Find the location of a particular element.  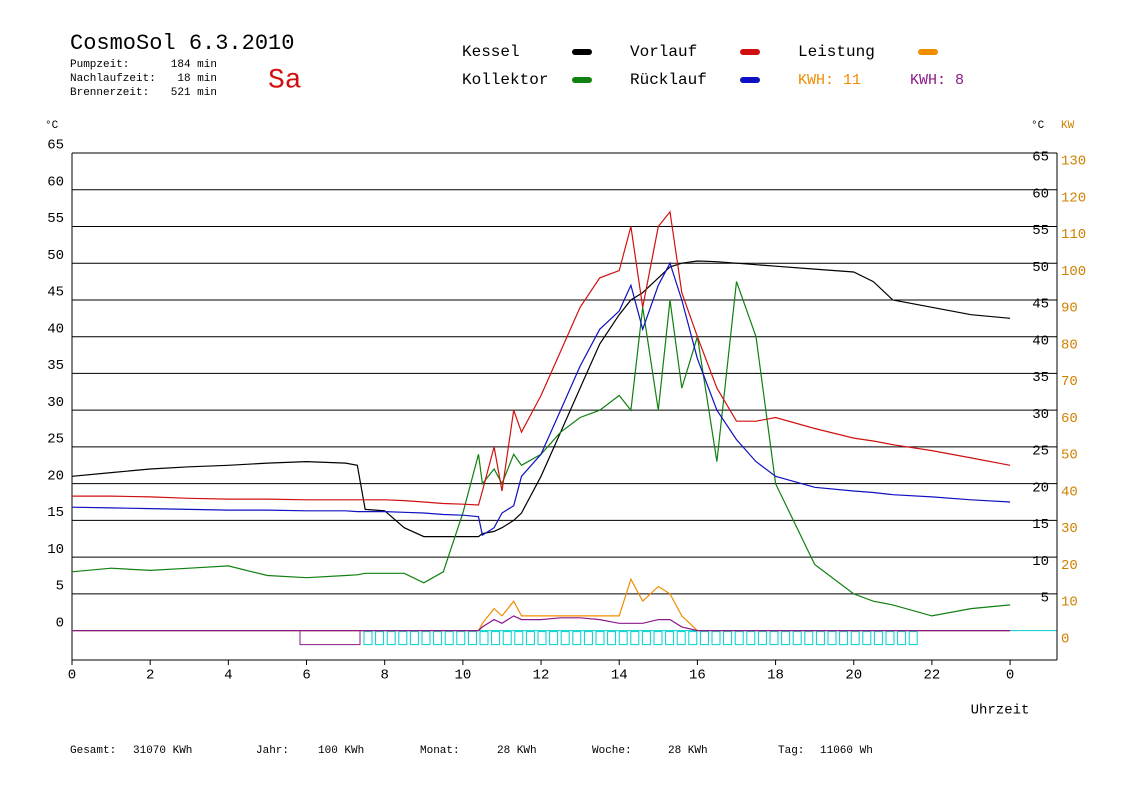

chart-title: CosmoSol 6.3.2010 is located at coordinates (182, 43).